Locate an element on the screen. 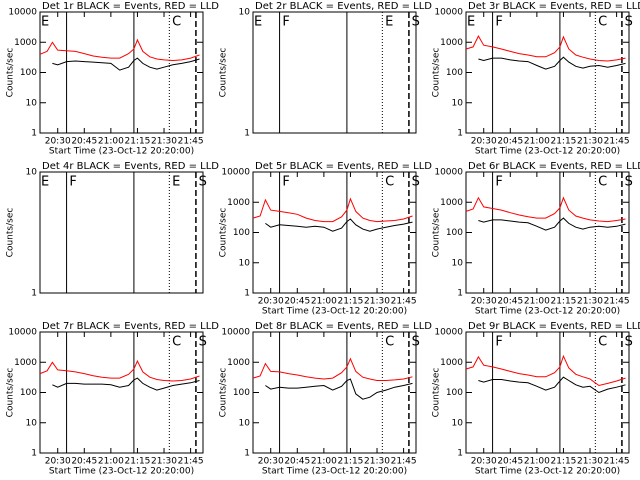  panel-title: Det 8r BLACK = Events, RED = LLD is located at coordinates (343, 326).